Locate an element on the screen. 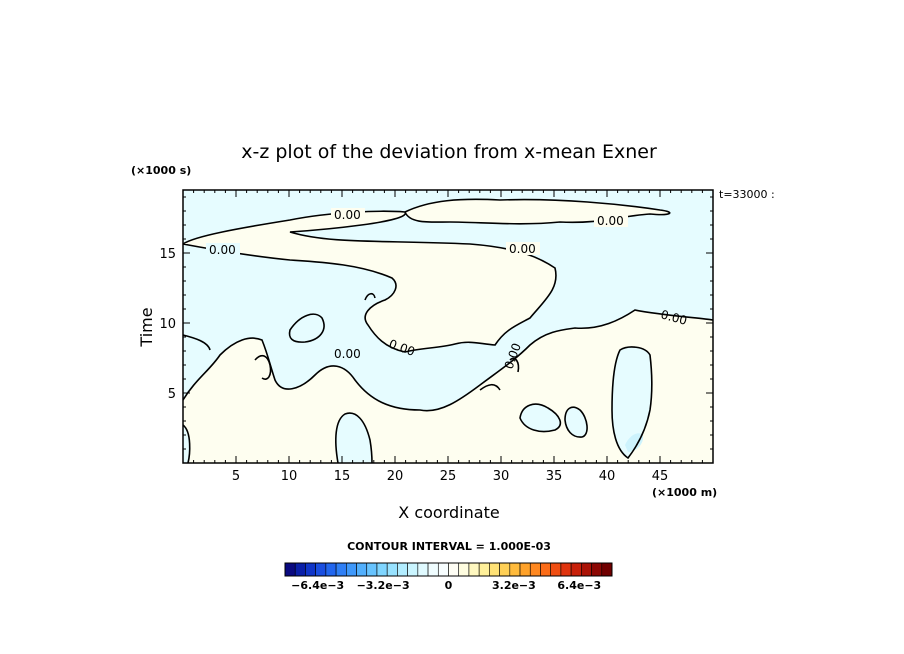  x-tick-label: 40 is located at coordinates (607, 476).